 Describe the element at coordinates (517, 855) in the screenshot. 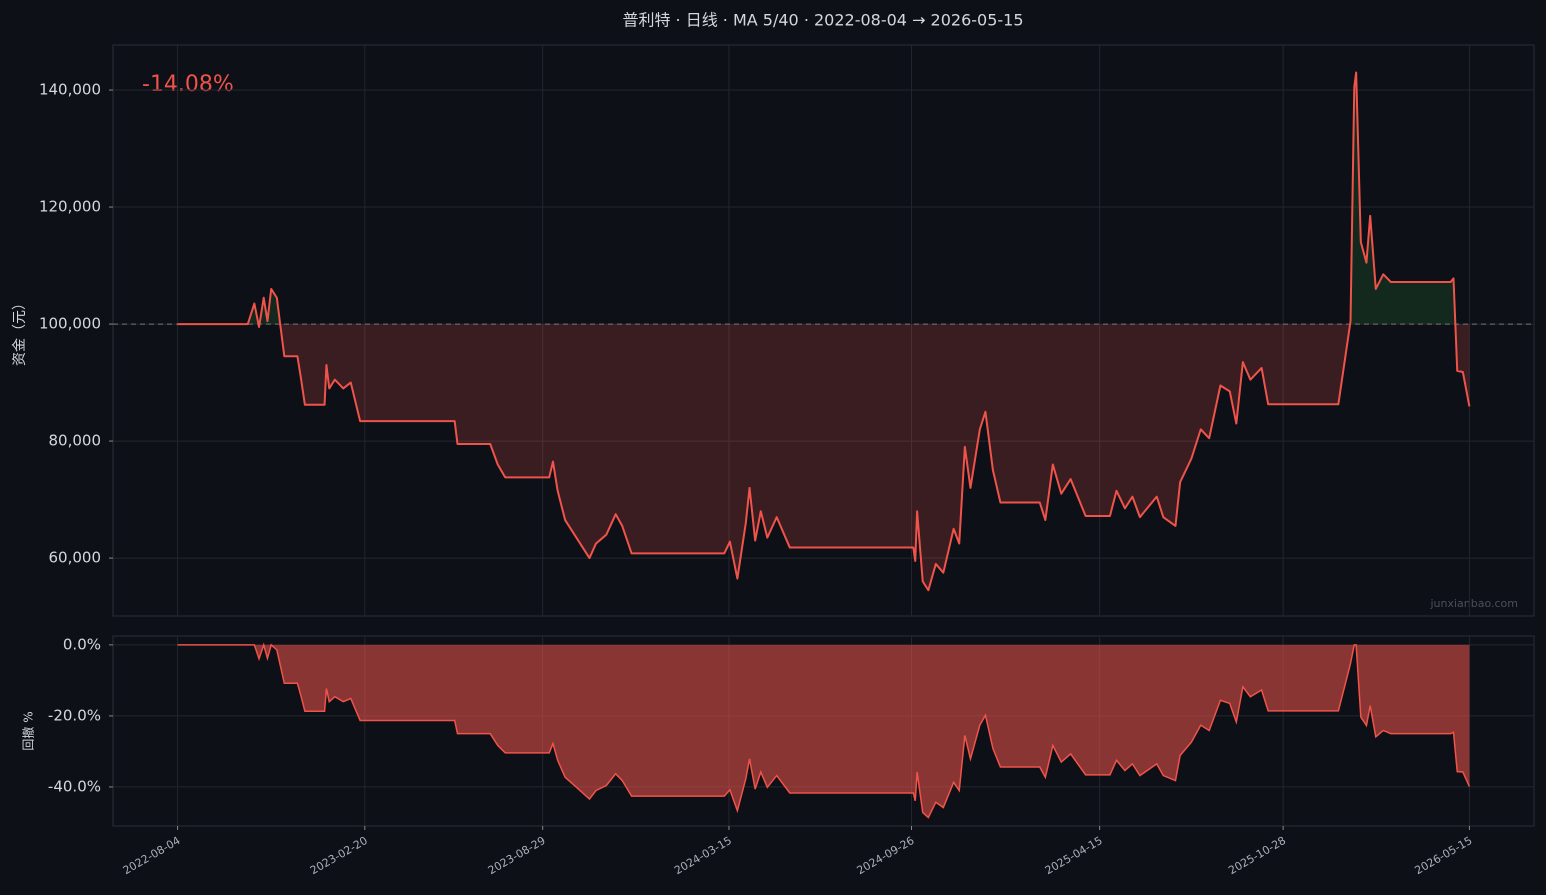

I see `x-tick-label: 2023-08-29` at that location.